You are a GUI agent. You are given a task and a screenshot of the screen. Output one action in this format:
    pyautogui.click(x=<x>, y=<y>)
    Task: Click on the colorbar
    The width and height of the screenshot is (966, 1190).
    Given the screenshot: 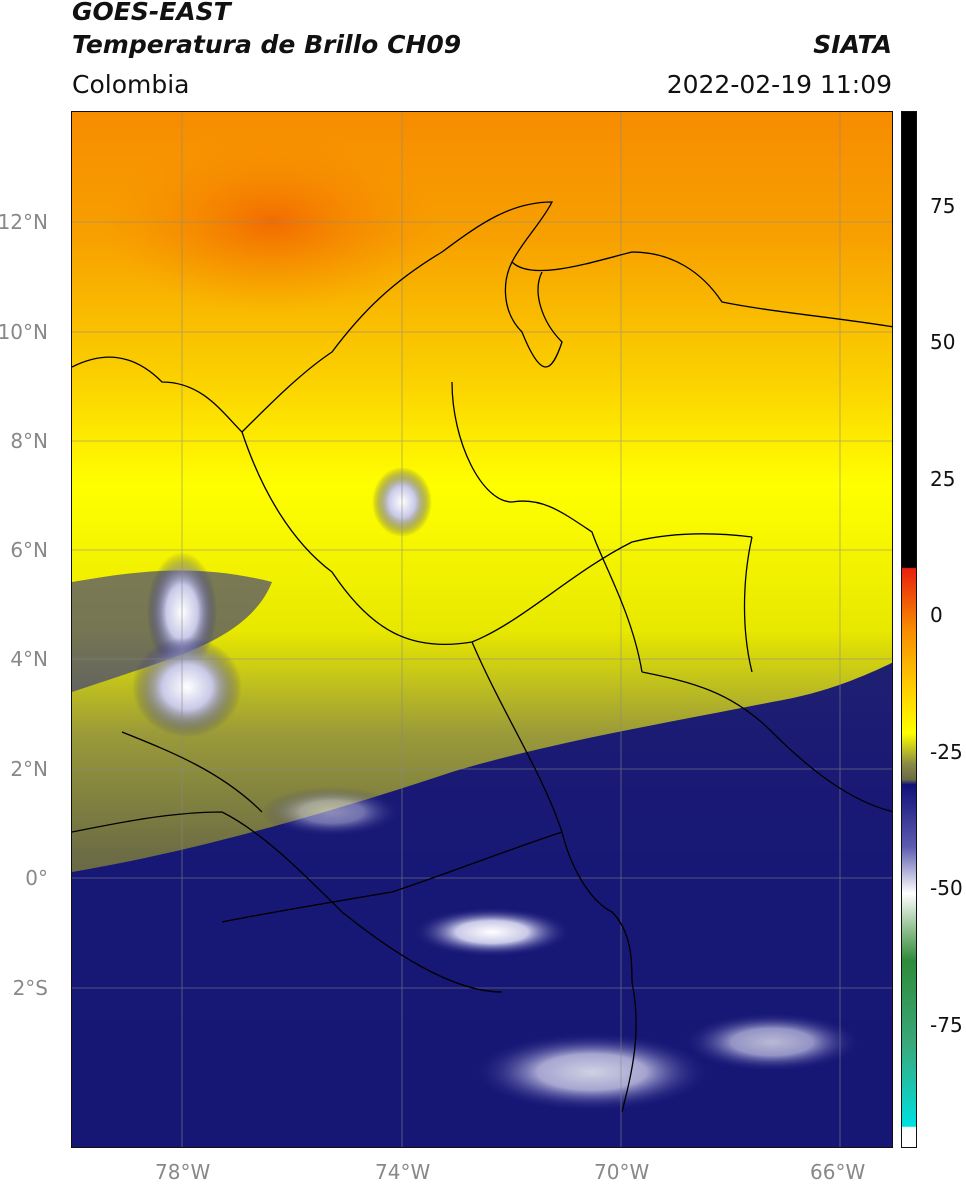 What is the action you would take?
    pyautogui.click(x=909, y=629)
    